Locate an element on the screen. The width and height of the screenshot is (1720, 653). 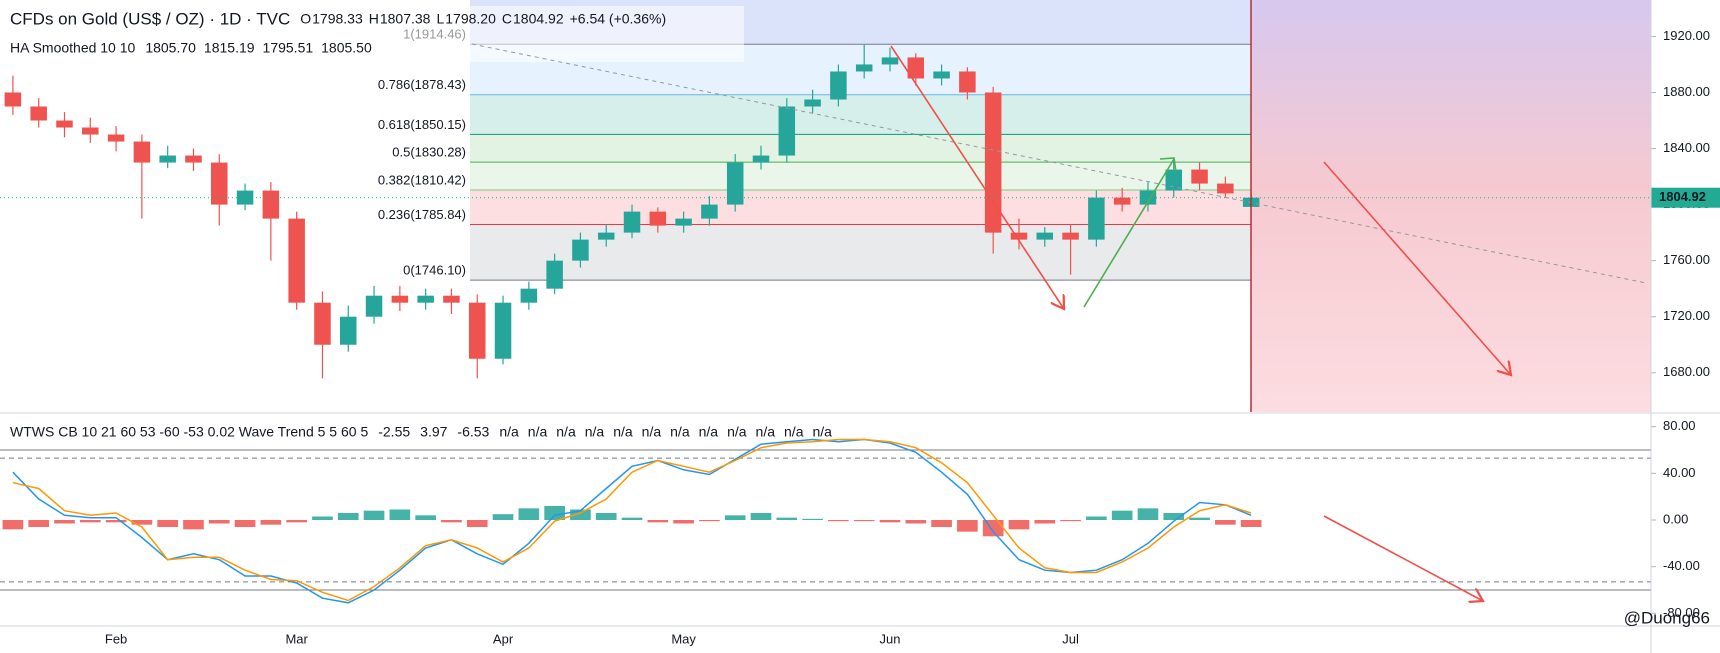
ohlc-value: 1804.92 is located at coordinates (538, 19).